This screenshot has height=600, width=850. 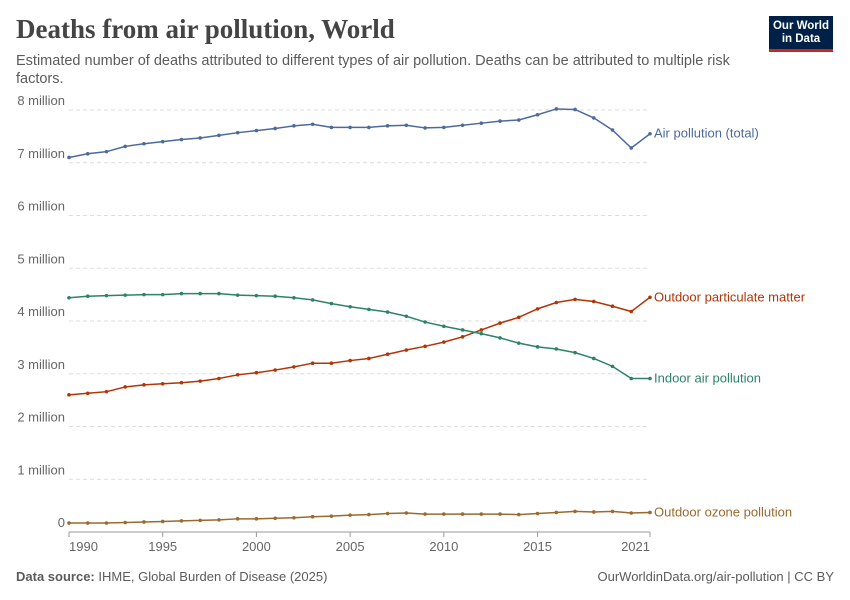 I want to click on chart-title: Deaths from air pollution, World, so click(x=205, y=29).